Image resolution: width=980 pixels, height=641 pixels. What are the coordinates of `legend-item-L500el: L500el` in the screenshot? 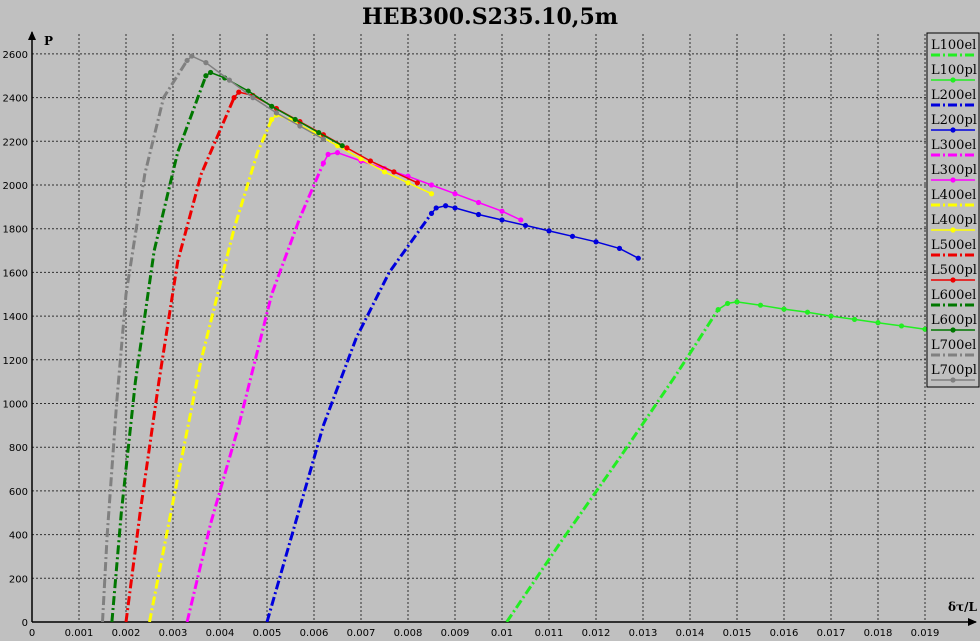 It's located at (953, 247).